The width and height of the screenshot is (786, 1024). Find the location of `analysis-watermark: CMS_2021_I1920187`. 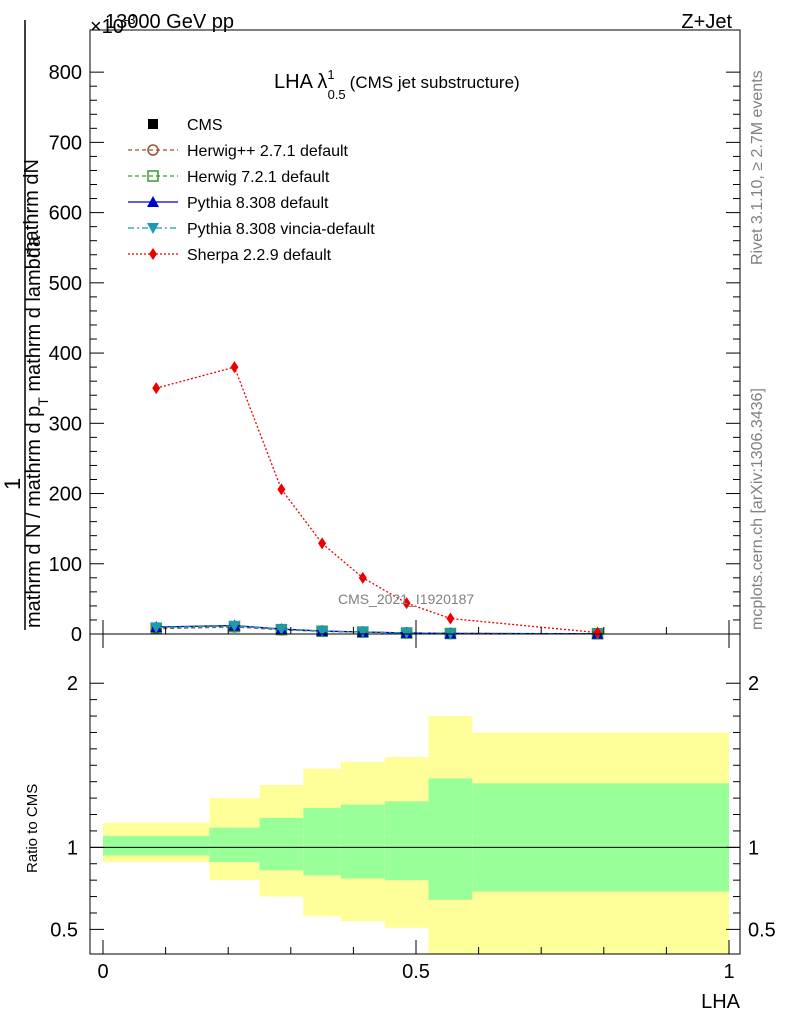

analysis-watermark: CMS_2021_I1920187 is located at coordinates (406, 599).